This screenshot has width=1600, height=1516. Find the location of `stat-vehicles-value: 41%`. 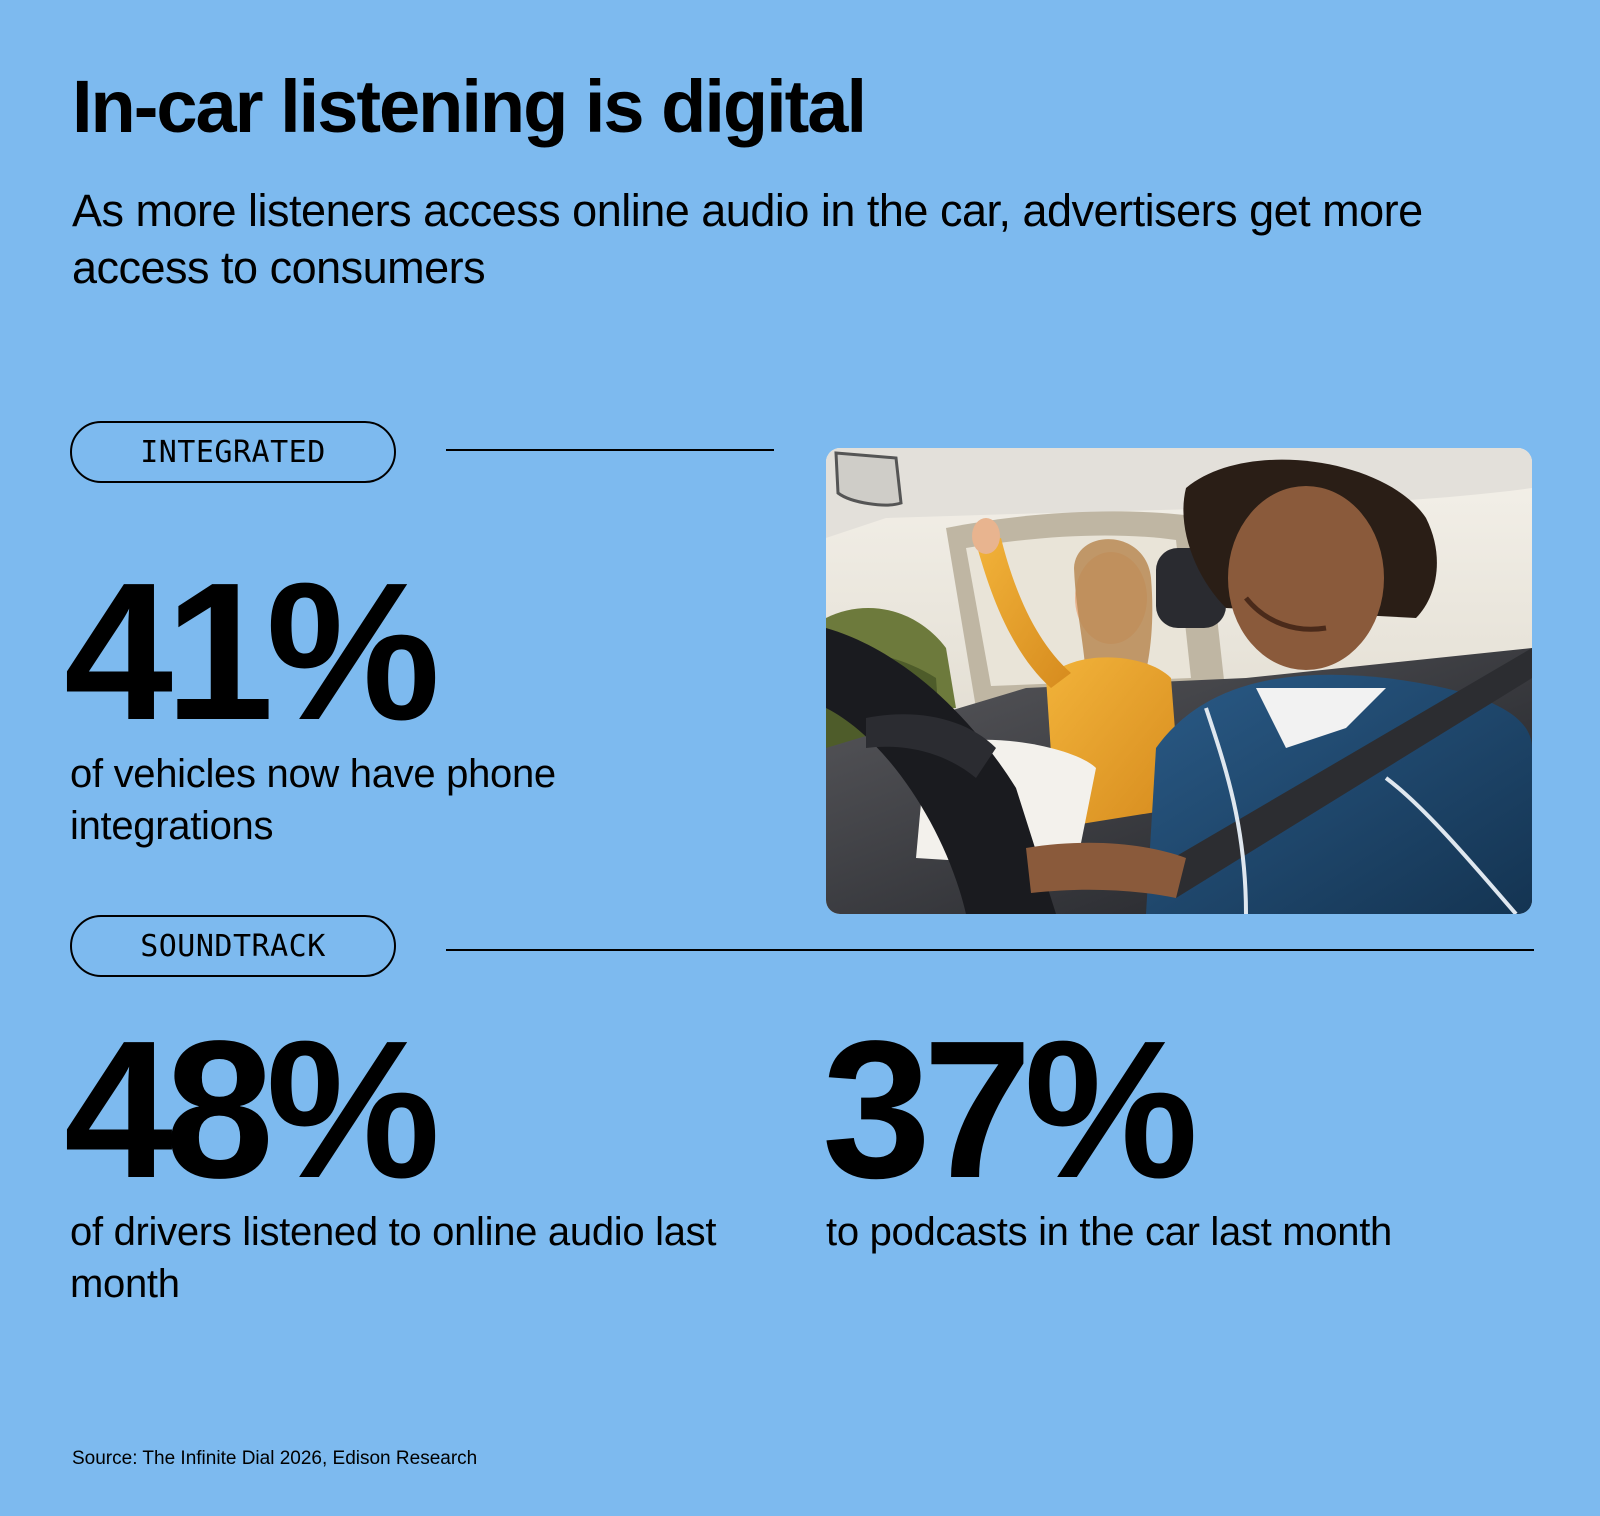

stat-vehicles-value: 41% is located at coordinates (252, 651).